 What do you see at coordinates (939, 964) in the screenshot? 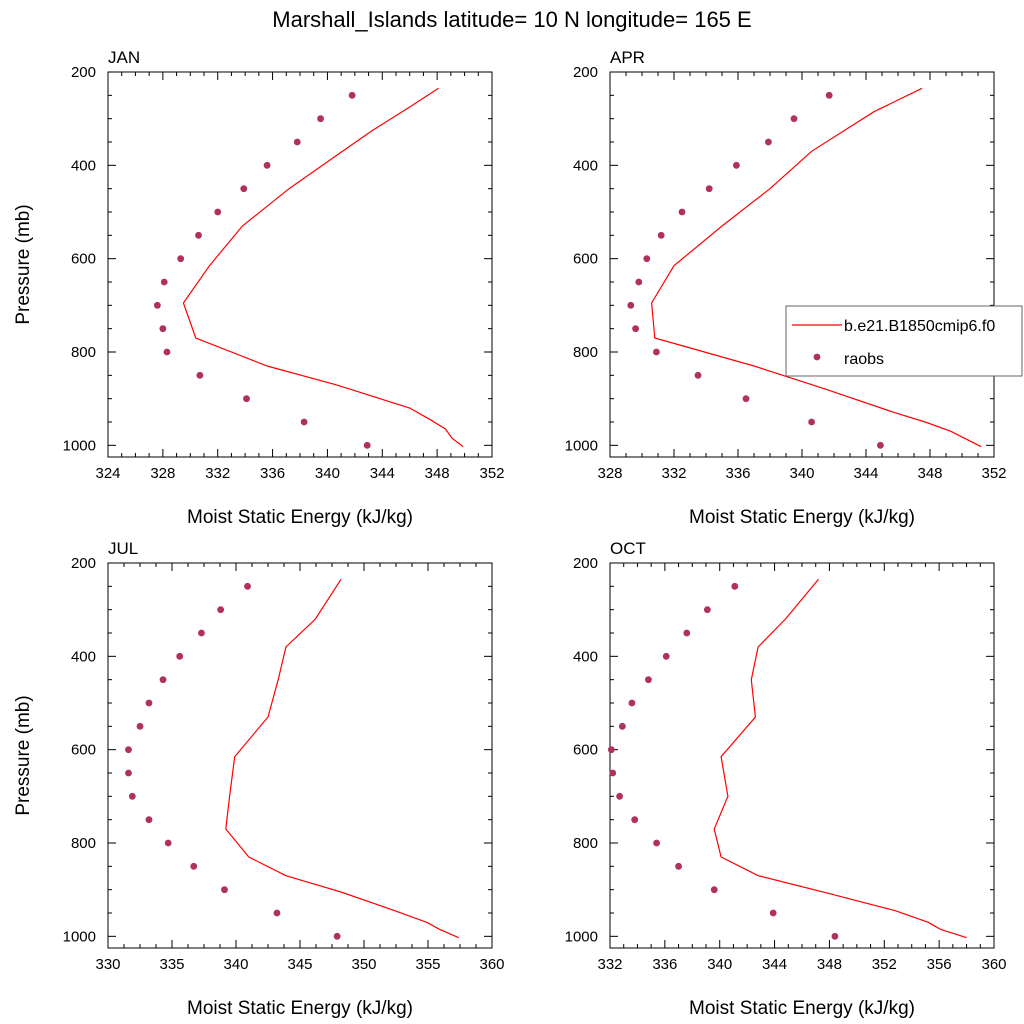
I see `x-tick-label: 356` at bounding box center [939, 964].